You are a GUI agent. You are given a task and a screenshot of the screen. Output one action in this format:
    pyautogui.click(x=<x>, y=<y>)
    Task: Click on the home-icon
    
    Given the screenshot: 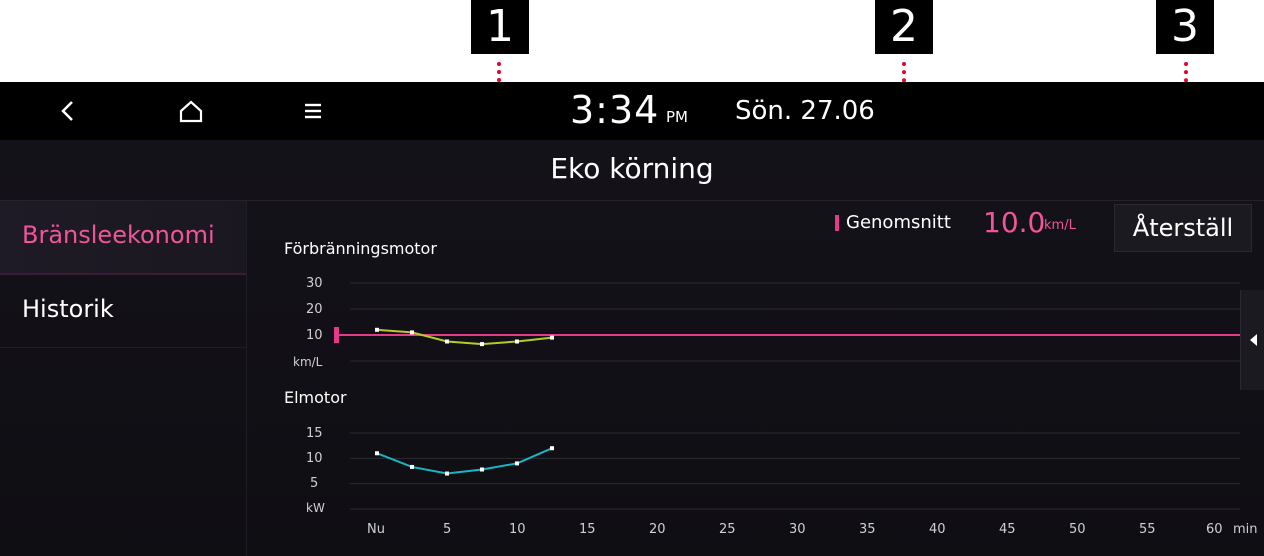 What is the action you would take?
    pyautogui.click(x=191, y=111)
    